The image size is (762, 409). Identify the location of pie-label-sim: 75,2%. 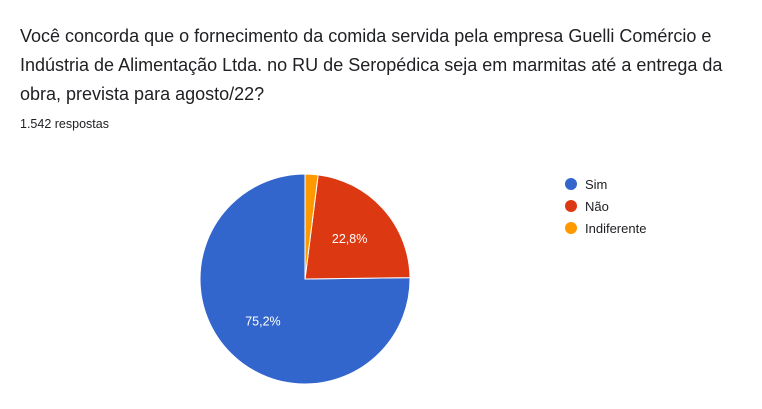
(262, 322).